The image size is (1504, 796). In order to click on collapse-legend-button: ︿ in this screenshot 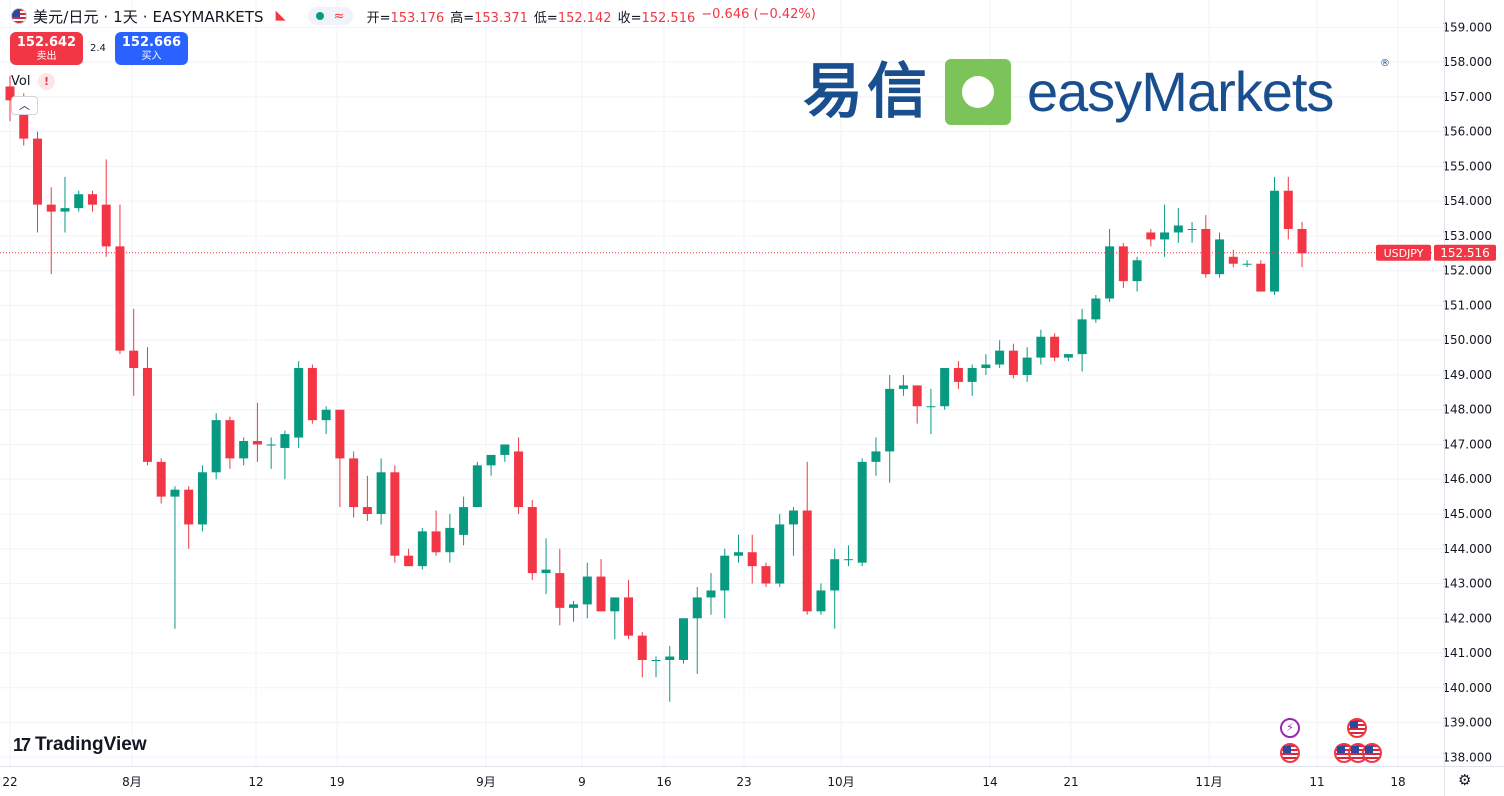, I will do `click(24, 105)`.